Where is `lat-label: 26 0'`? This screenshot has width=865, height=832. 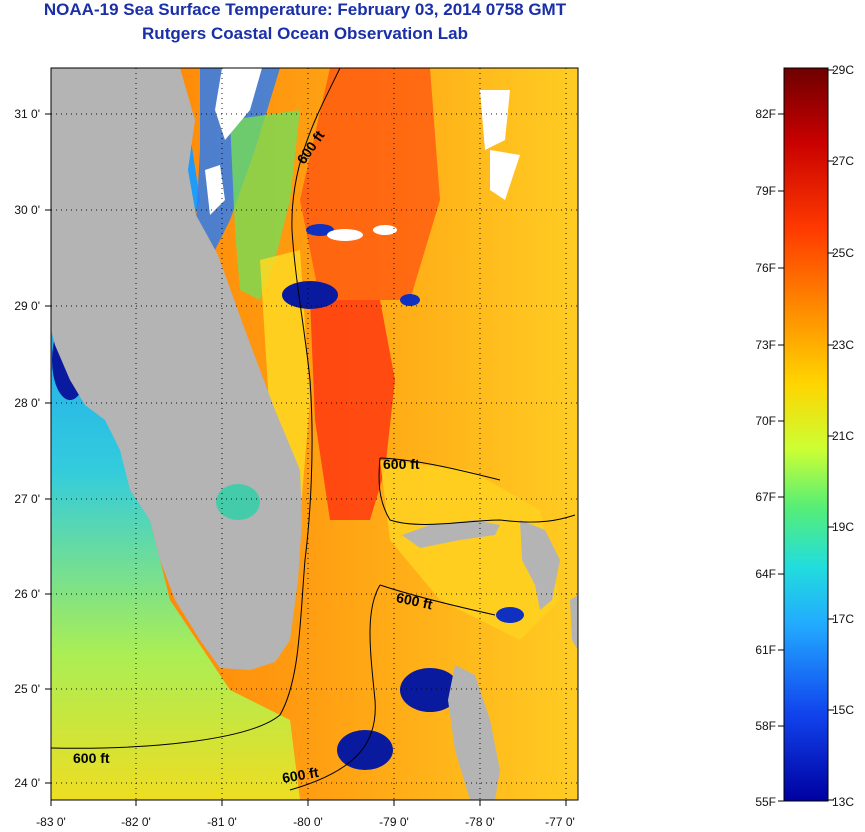
lat-label: 26 0' is located at coordinates (27, 594).